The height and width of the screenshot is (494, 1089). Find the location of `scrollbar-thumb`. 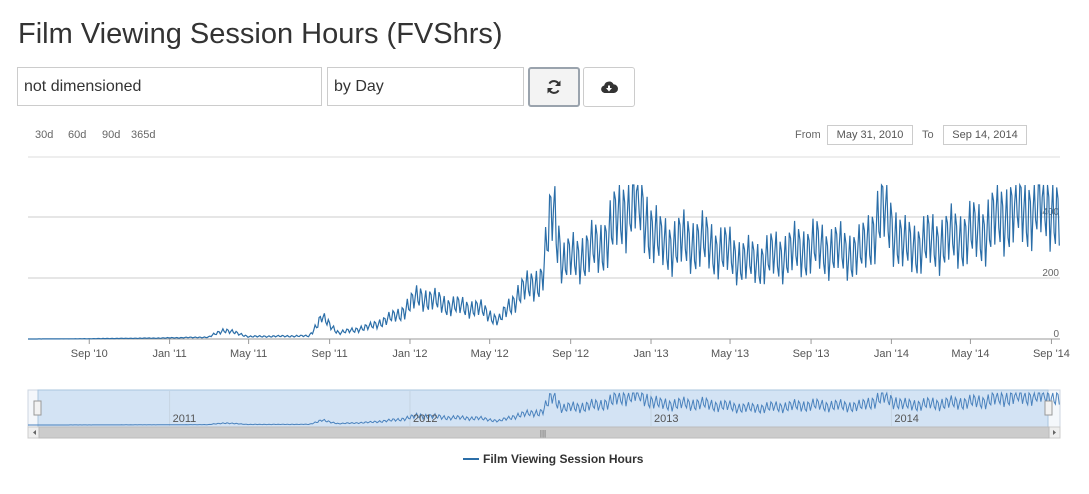

scrollbar-thumb is located at coordinates (544, 432).